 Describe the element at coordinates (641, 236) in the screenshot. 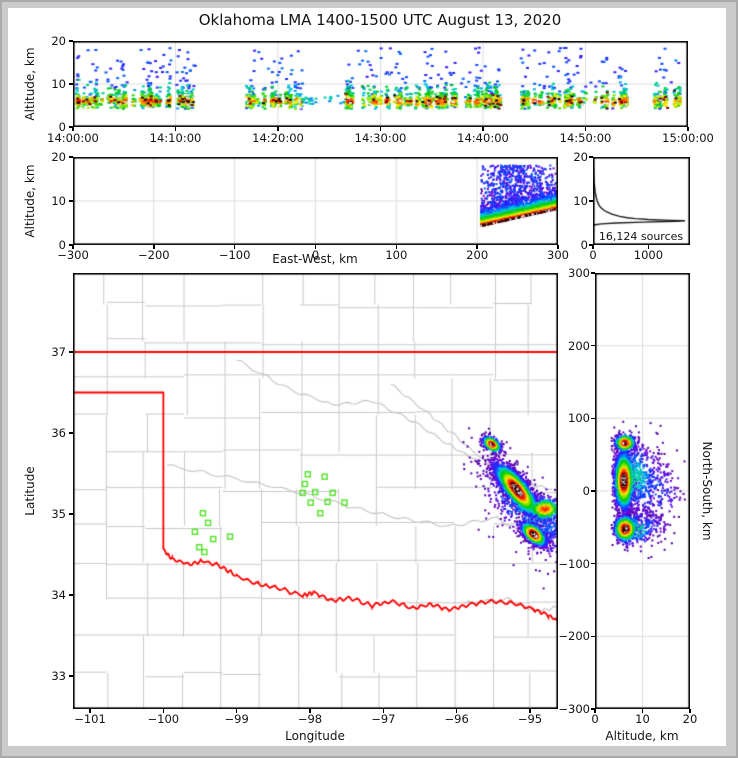

I see `source-count-annotation: 16,124 sources` at that location.